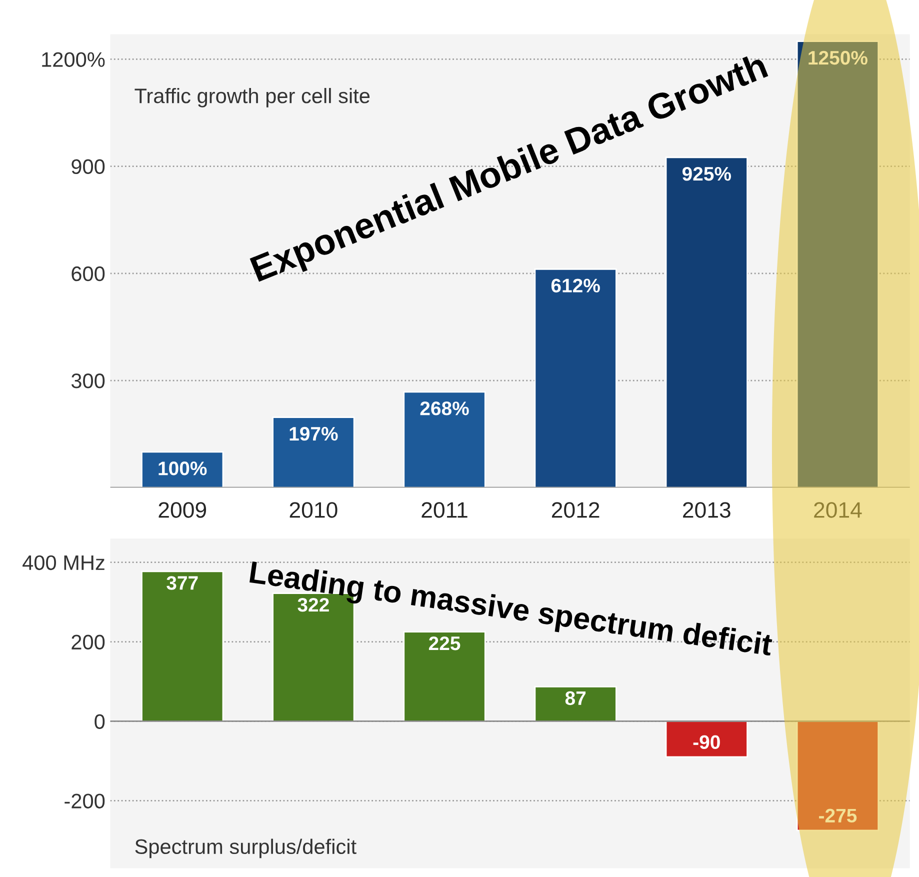 The image size is (919, 877). What do you see at coordinates (707, 173) in the screenshot?
I see `data-label: 925%` at bounding box center [707, 173].